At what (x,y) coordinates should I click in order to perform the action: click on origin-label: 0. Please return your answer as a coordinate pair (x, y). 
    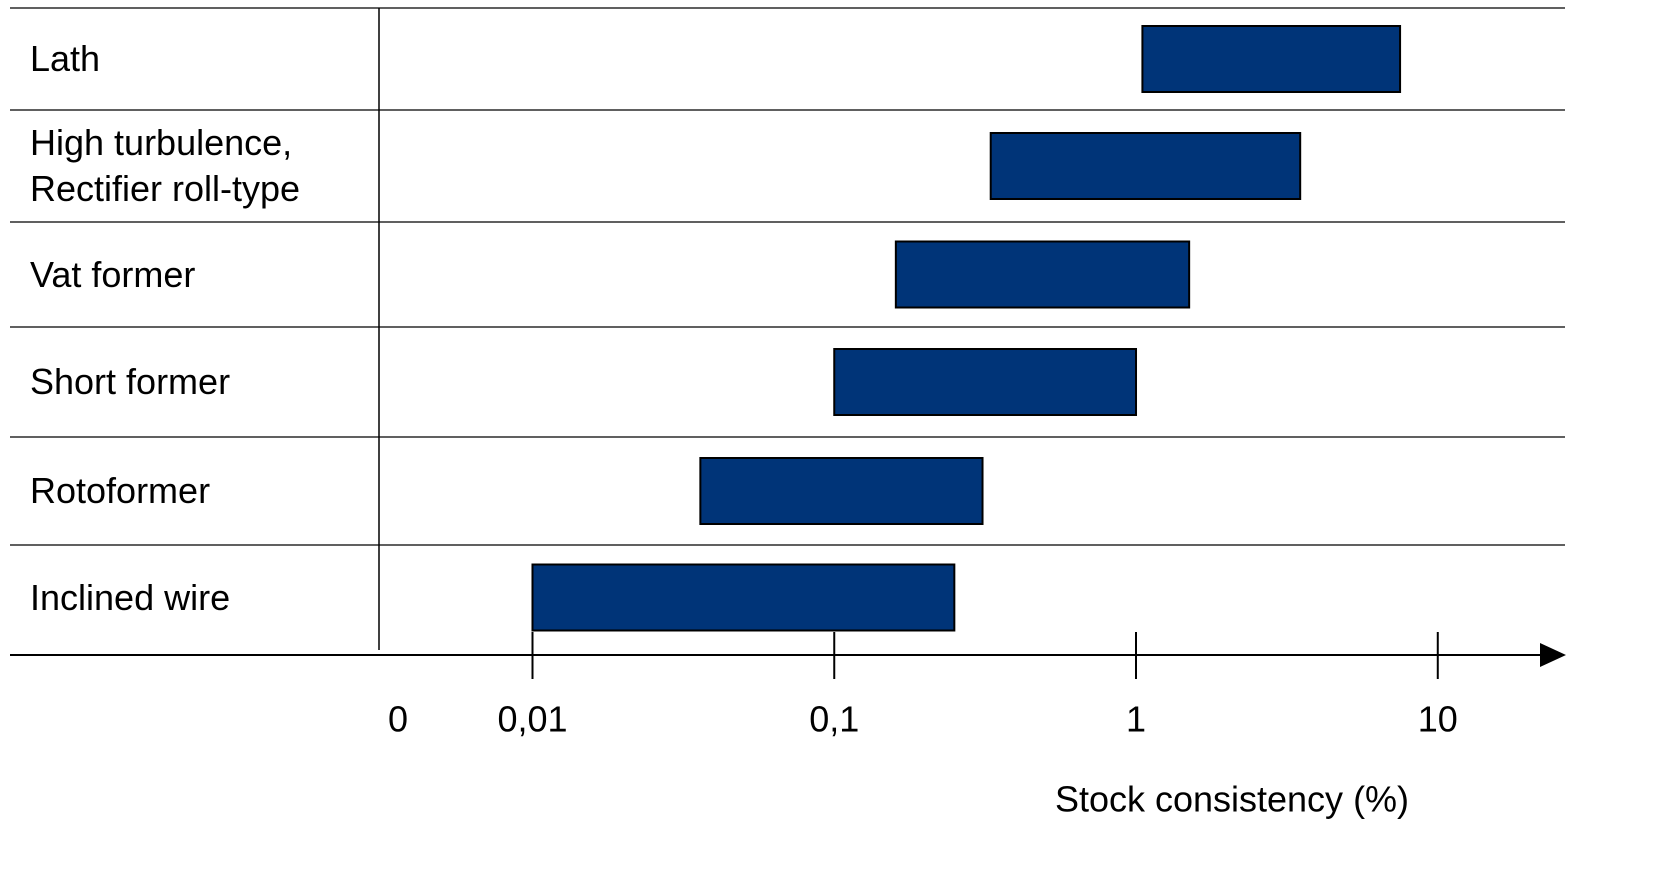
    Looking at the image, I should click on (398, 719).